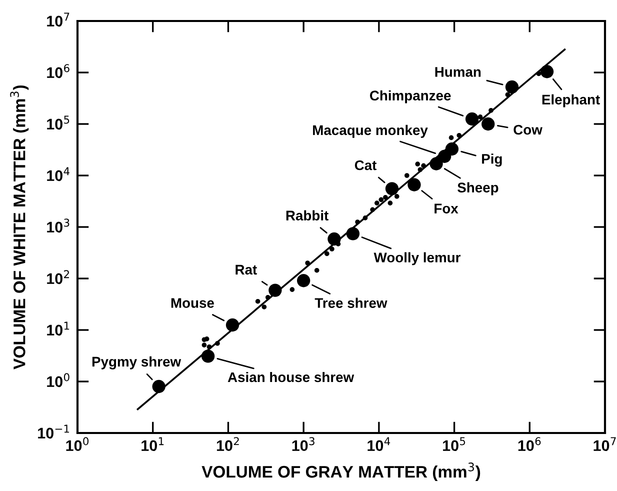 The width and height of the screenshot is (617, 491). I want to click on x-tick-label: 10$^{0}$, so click(77, 444).